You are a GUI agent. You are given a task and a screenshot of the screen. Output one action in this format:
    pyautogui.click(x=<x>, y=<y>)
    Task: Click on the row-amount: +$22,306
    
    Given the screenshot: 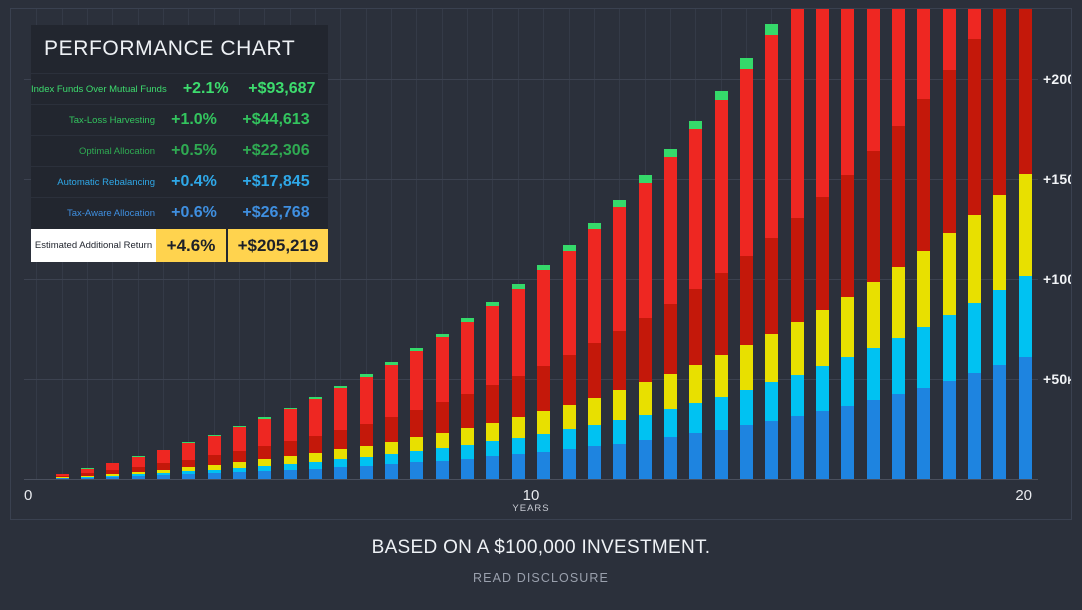 What is the action you would take?
    pyautogui.click(x=276, y=150)
    